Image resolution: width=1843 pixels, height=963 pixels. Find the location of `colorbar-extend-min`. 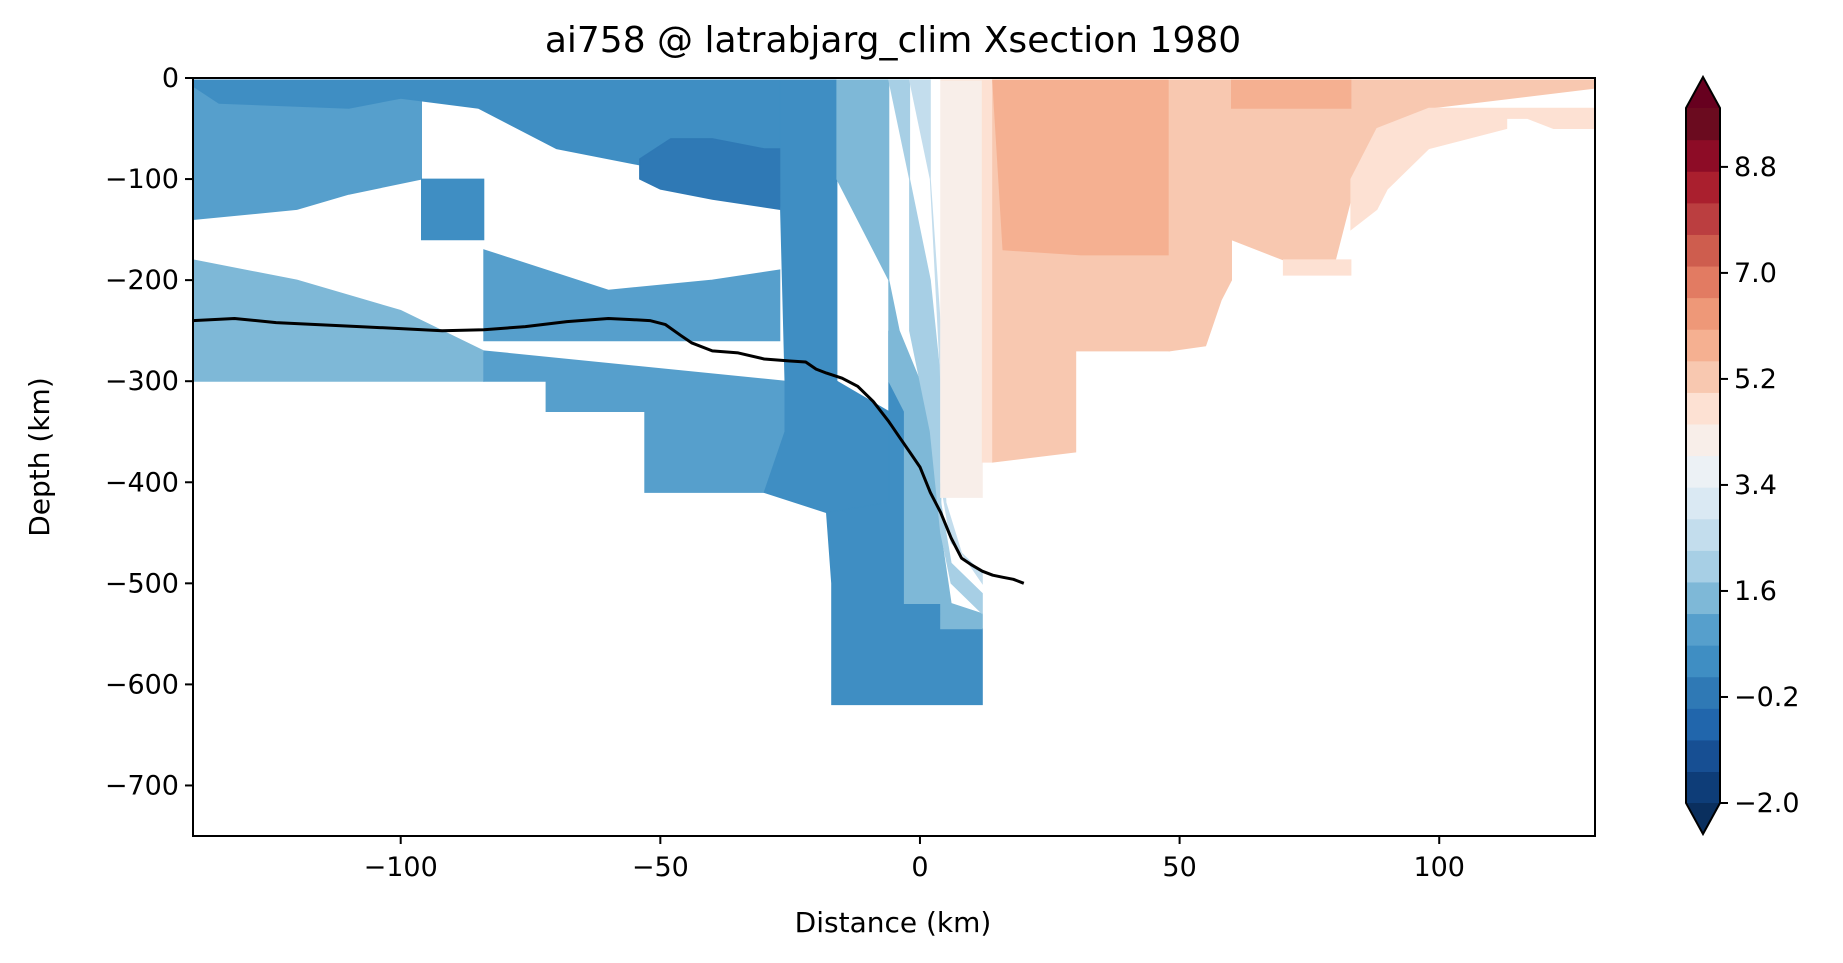

colorbar-extend-min is located at coordinates (1703, 818).